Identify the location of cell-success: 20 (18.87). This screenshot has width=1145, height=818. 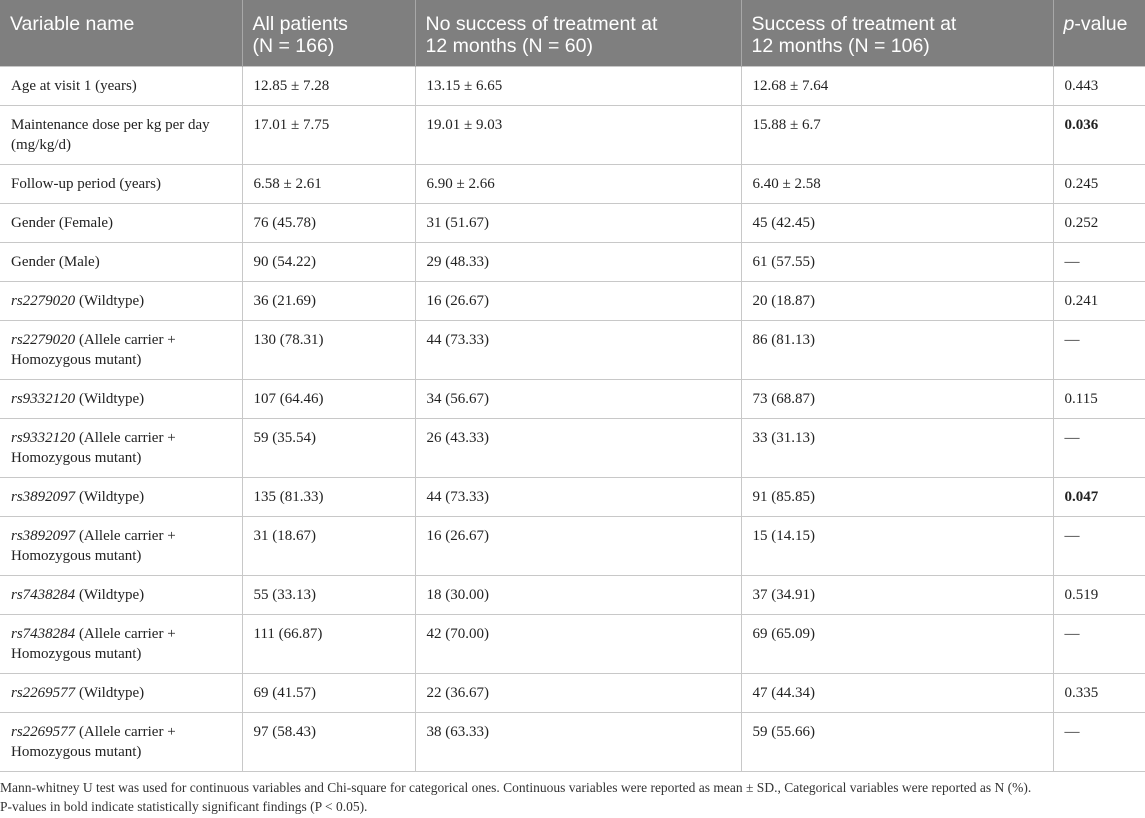
(897, 301).